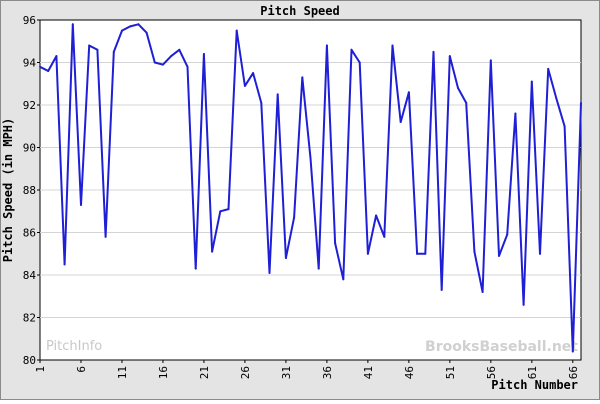  I want to click on x-tick-label-16: 16, so click(163, 372).